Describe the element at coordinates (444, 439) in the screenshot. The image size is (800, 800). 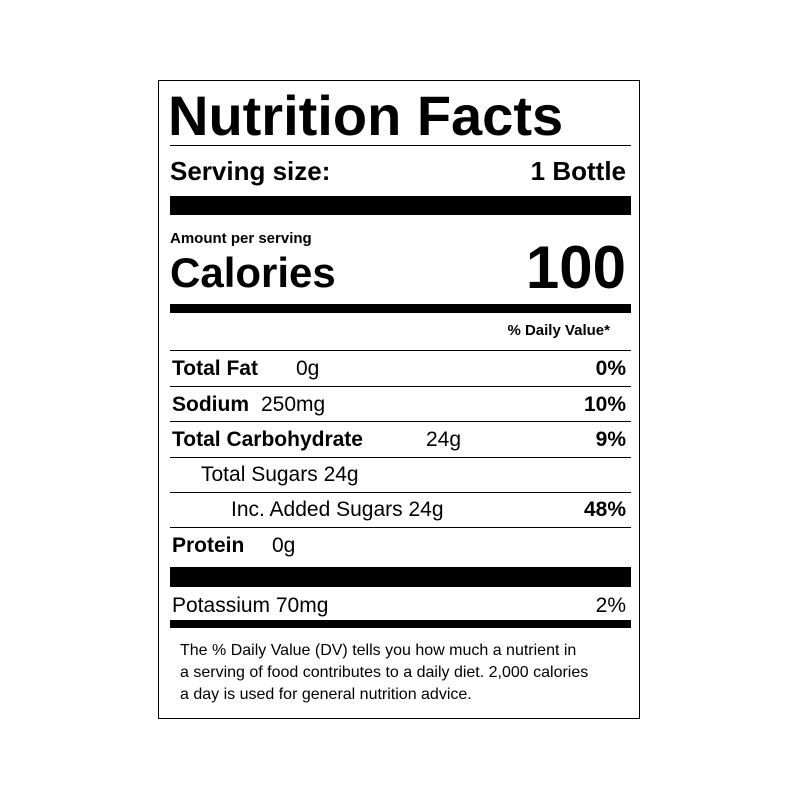
I see `nutrient-amount: 24g` at that location.